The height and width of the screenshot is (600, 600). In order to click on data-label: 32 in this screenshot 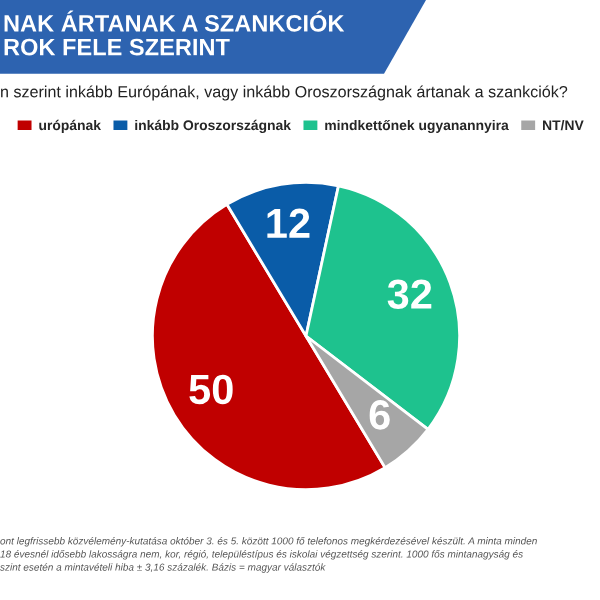, I will do `click(409, 294)`.